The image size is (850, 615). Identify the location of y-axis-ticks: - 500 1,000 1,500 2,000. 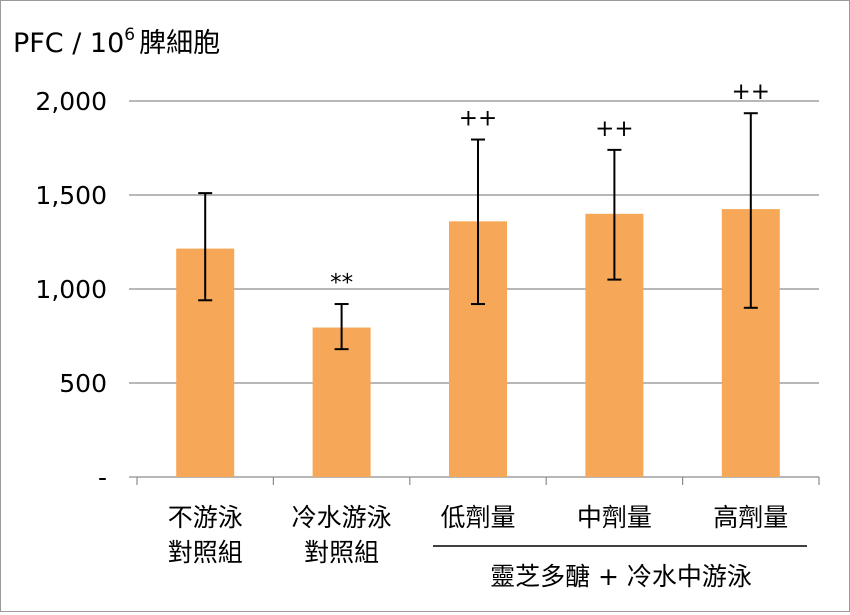
(86, 289).